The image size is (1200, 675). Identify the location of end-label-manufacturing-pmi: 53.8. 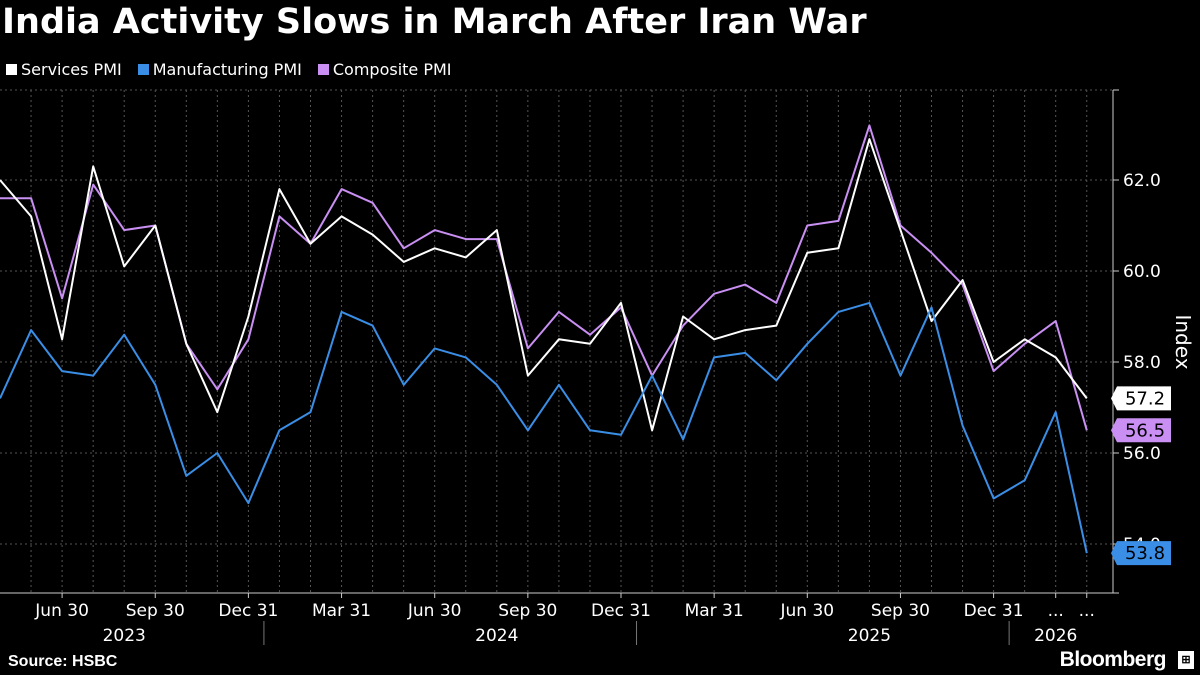
(1141, 553).